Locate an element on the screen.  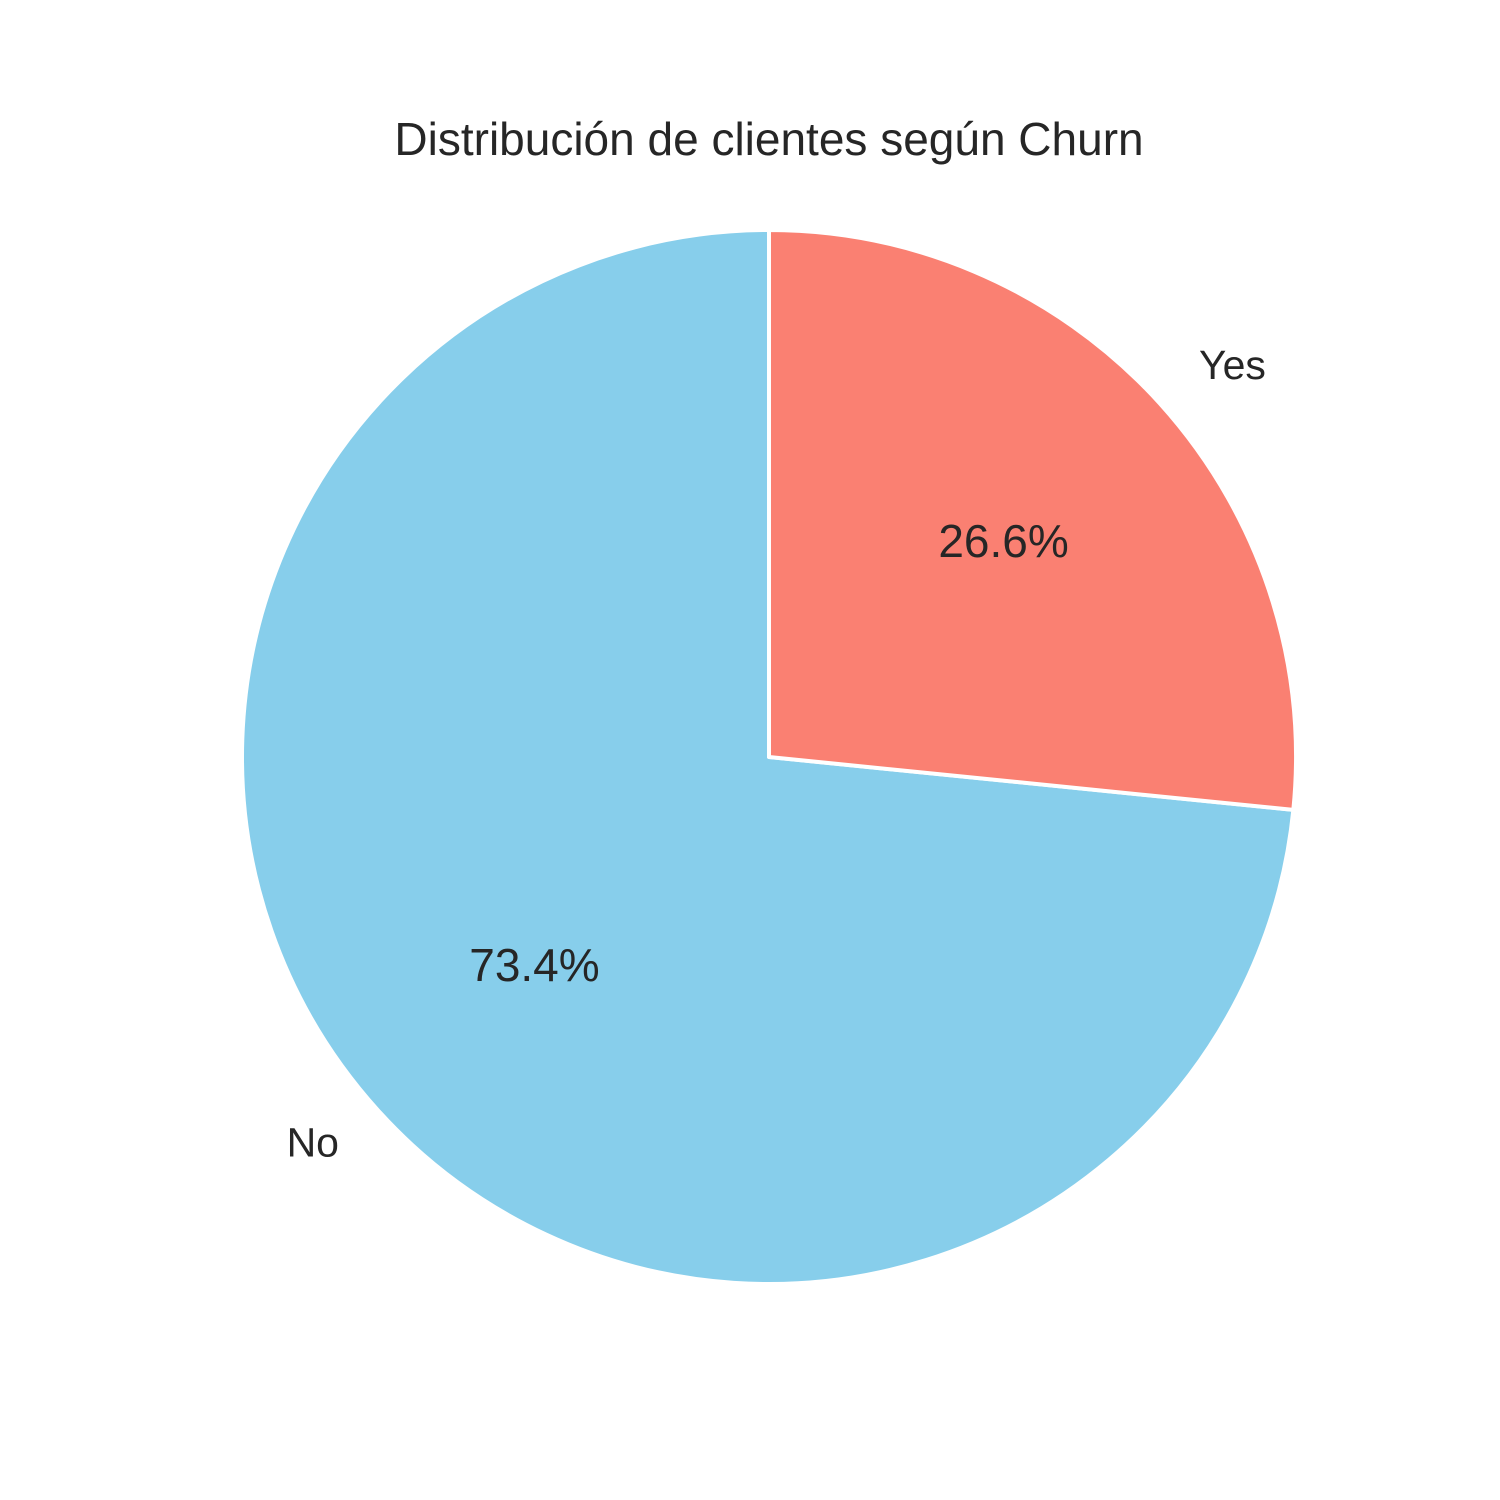
pie-slice-yes is located at coordinates (1032, 520).